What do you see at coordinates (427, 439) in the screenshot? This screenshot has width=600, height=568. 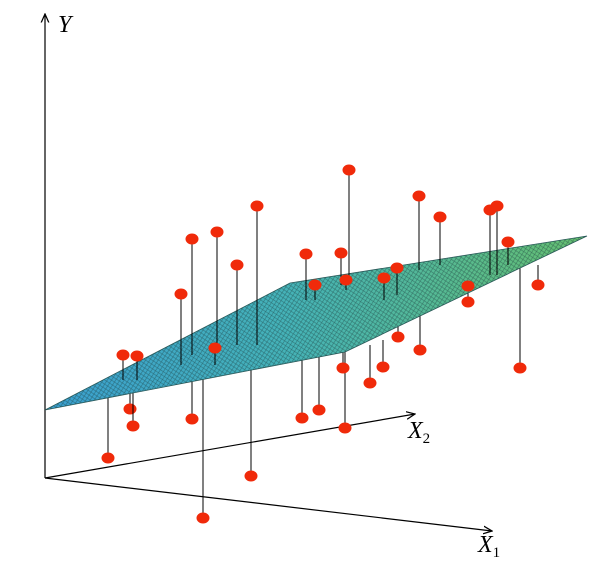 I see `x2-label-subscript: 2` at bounding box center [427, 439].